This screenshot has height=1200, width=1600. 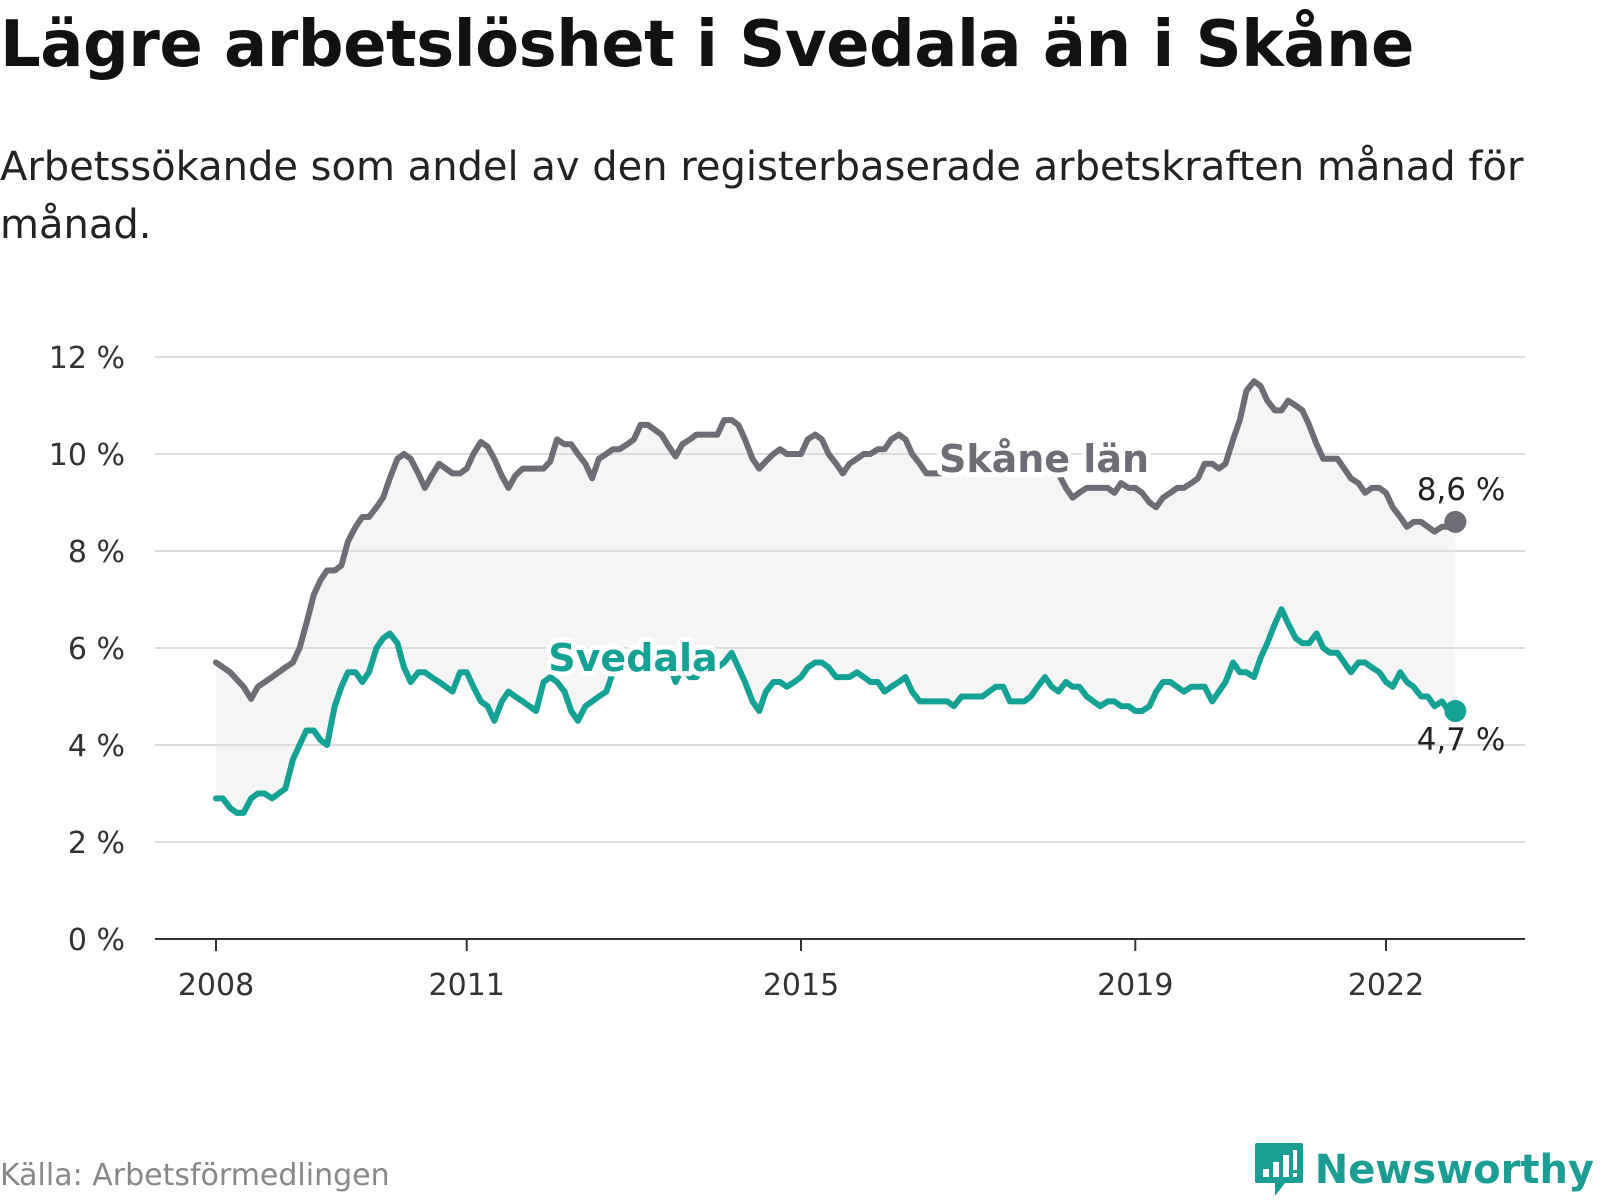 I want to click on x-tick-label: 2019, so click(x=1135, y=985).